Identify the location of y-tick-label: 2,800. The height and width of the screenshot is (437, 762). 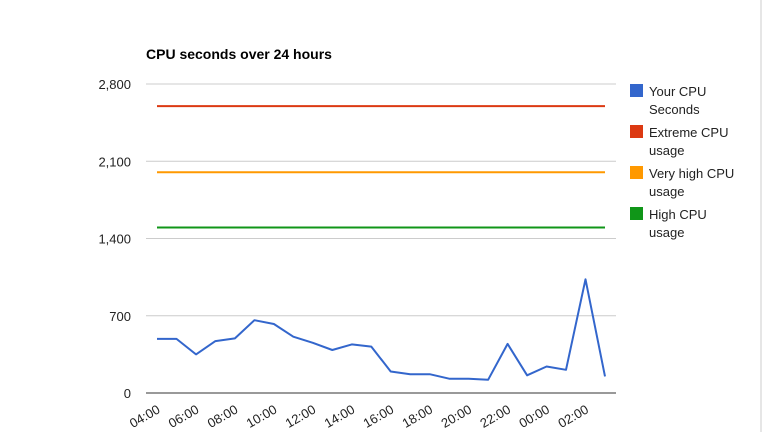
(114, 84).